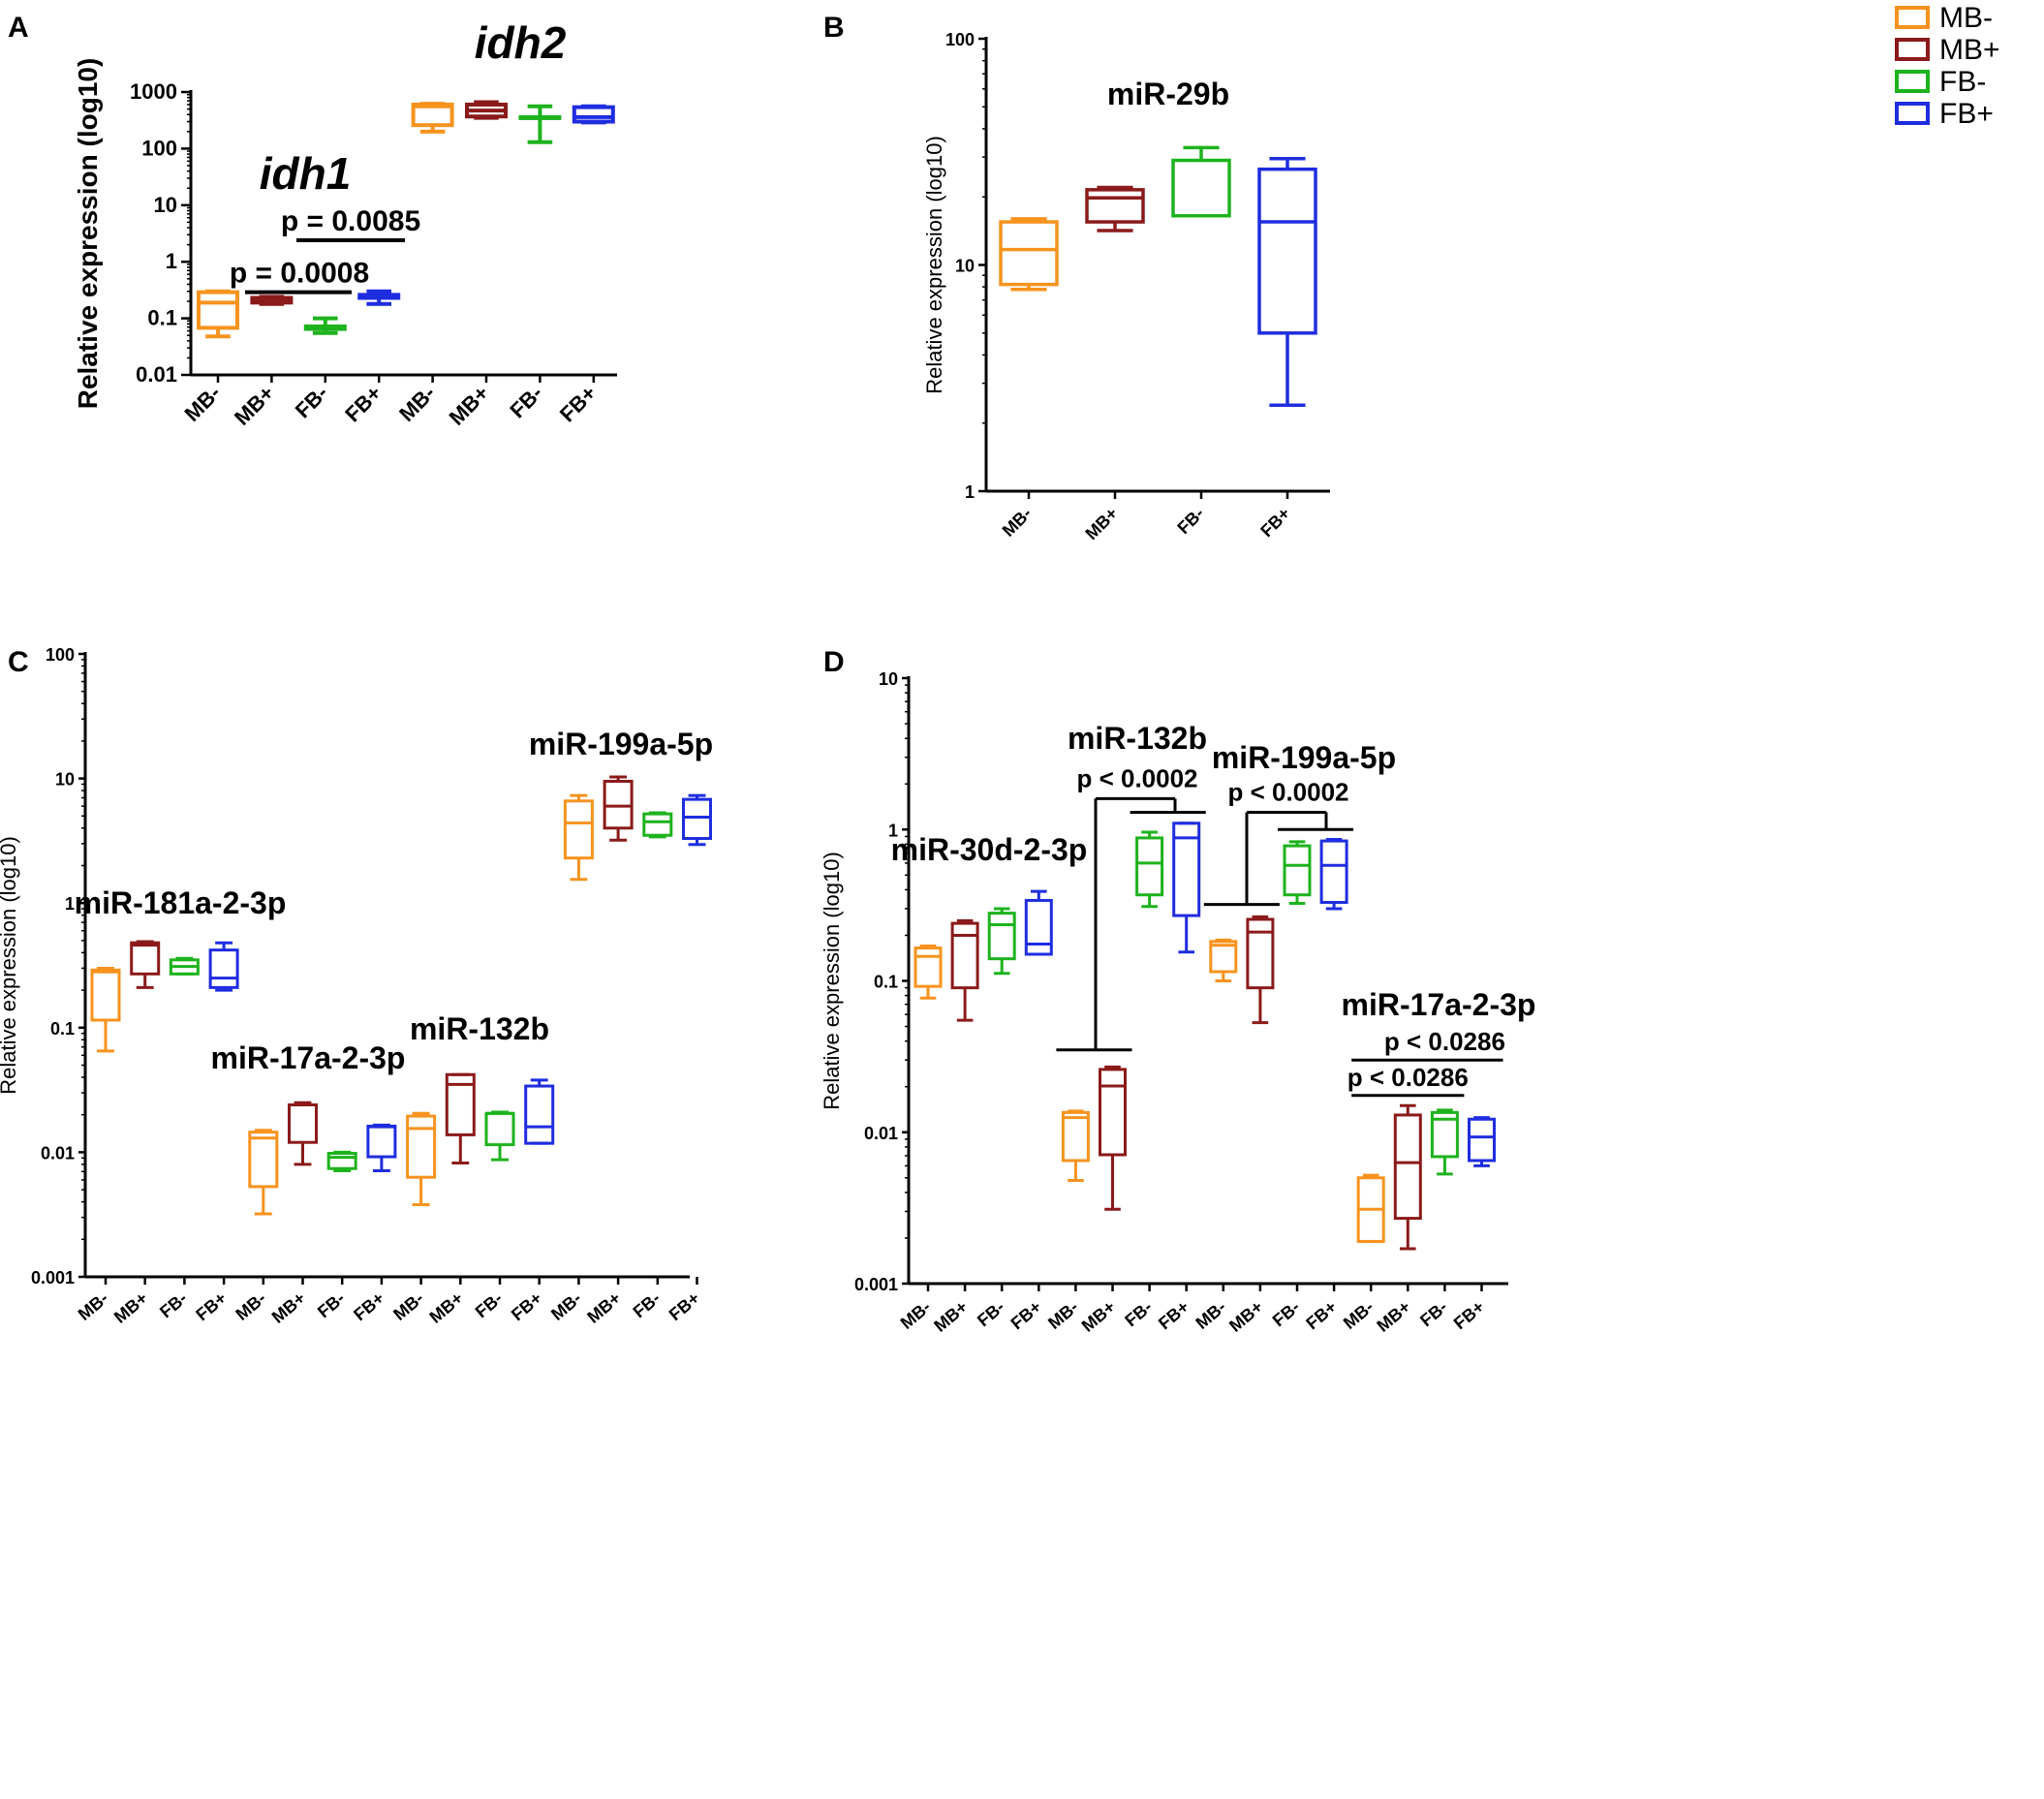 The width and height of the screenshot is (2044, 1799). Describe the element at coordinates (18, 662) in the screenshot. I see `panel-letter-c: C` at that location.